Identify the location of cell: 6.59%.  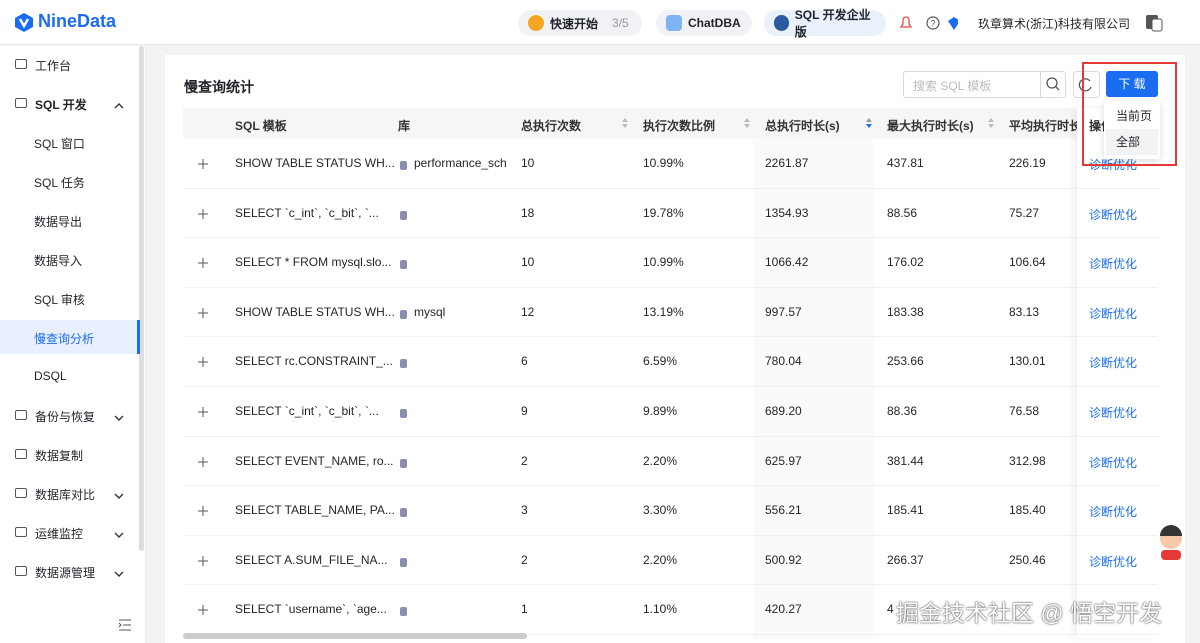
(660, 361).